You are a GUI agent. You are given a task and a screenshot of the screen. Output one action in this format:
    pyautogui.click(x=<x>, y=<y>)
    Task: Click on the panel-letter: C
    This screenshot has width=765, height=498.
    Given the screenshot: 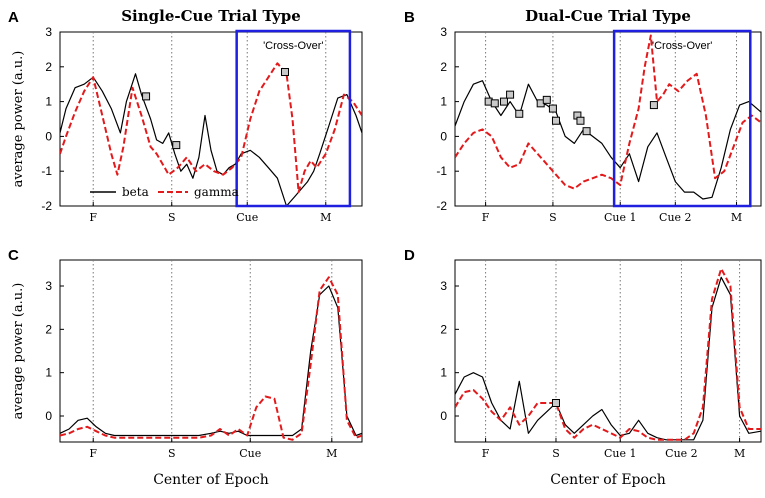 What is the action you would take?
    pyautogui.click(x=13, y=255)
    